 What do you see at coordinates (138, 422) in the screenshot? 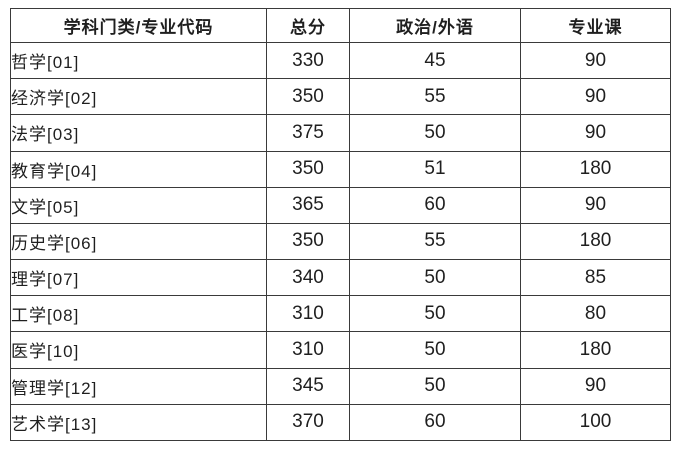
I see `category-cell: 艺术学[13]` at bounding box center [138, 422].